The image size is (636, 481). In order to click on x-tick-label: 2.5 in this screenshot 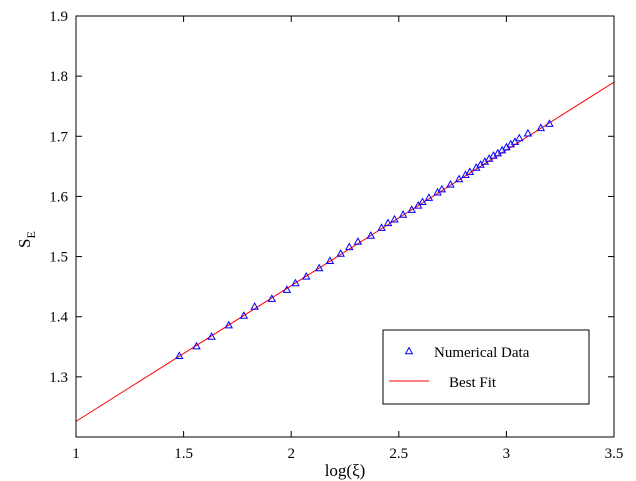, I will do `click(398, 454)`.